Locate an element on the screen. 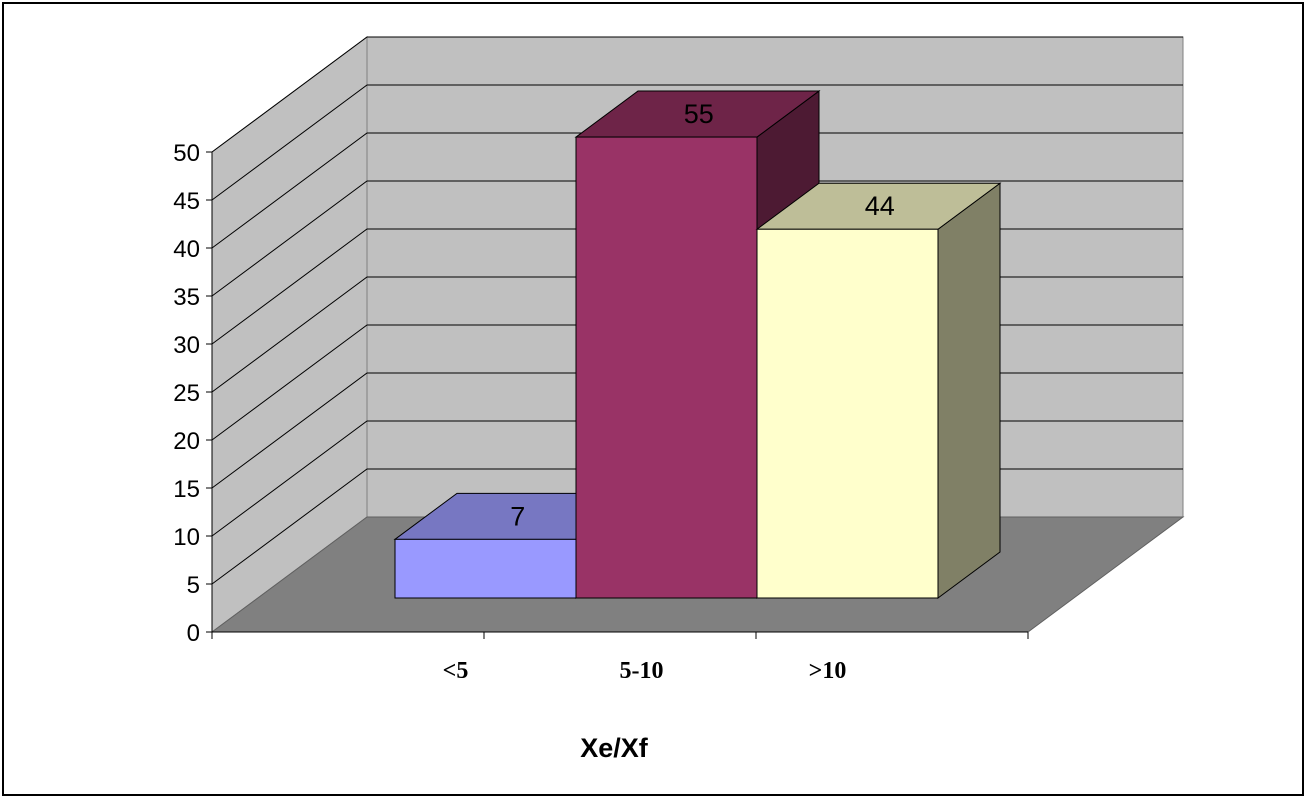  y-tick-label: 5 is located at coordinates (193, 585).